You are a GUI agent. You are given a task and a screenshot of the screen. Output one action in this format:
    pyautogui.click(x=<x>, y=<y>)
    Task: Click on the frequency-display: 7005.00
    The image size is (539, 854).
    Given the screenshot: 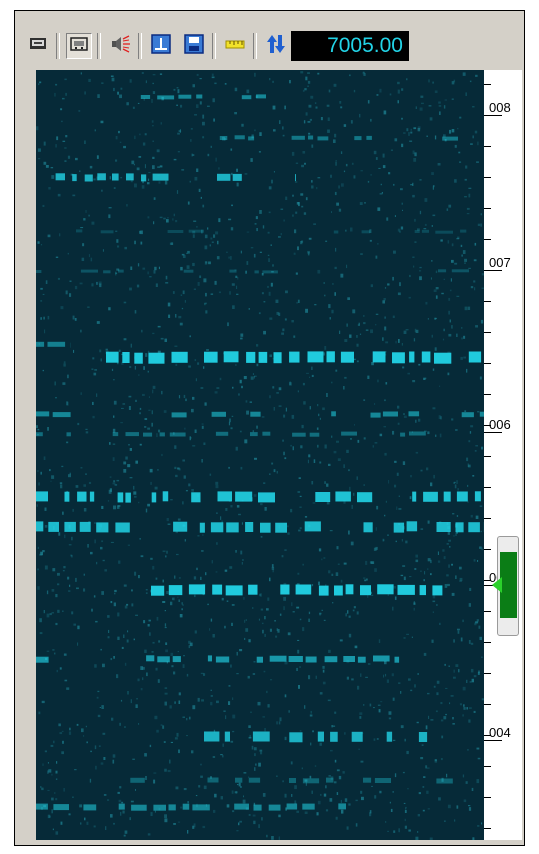 What is the action you would take?
    pyautogui.click(x=350, y=46)
    